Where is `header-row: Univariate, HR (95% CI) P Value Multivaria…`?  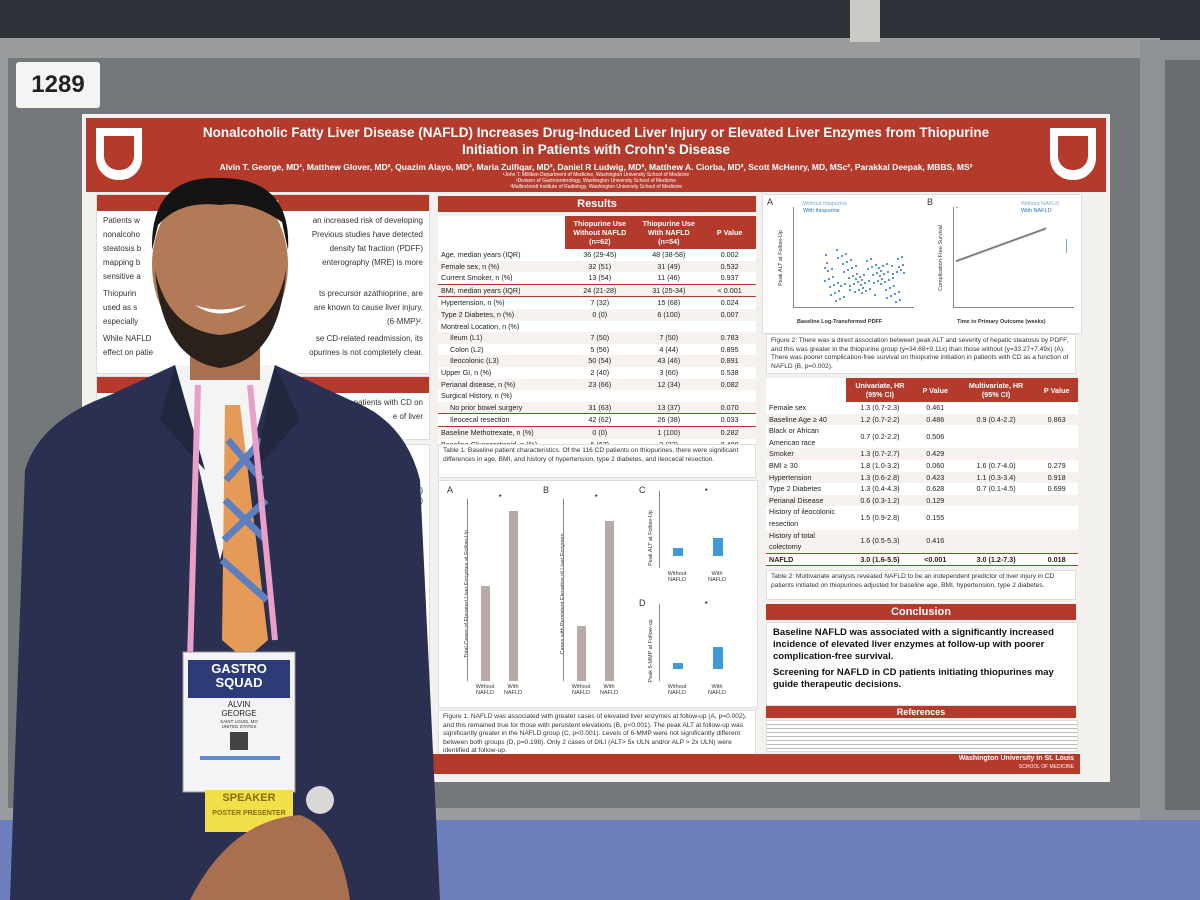
header-row: Univariate, HR (95% CI) P Value Multivaria… is located at coordinates (922, 390).